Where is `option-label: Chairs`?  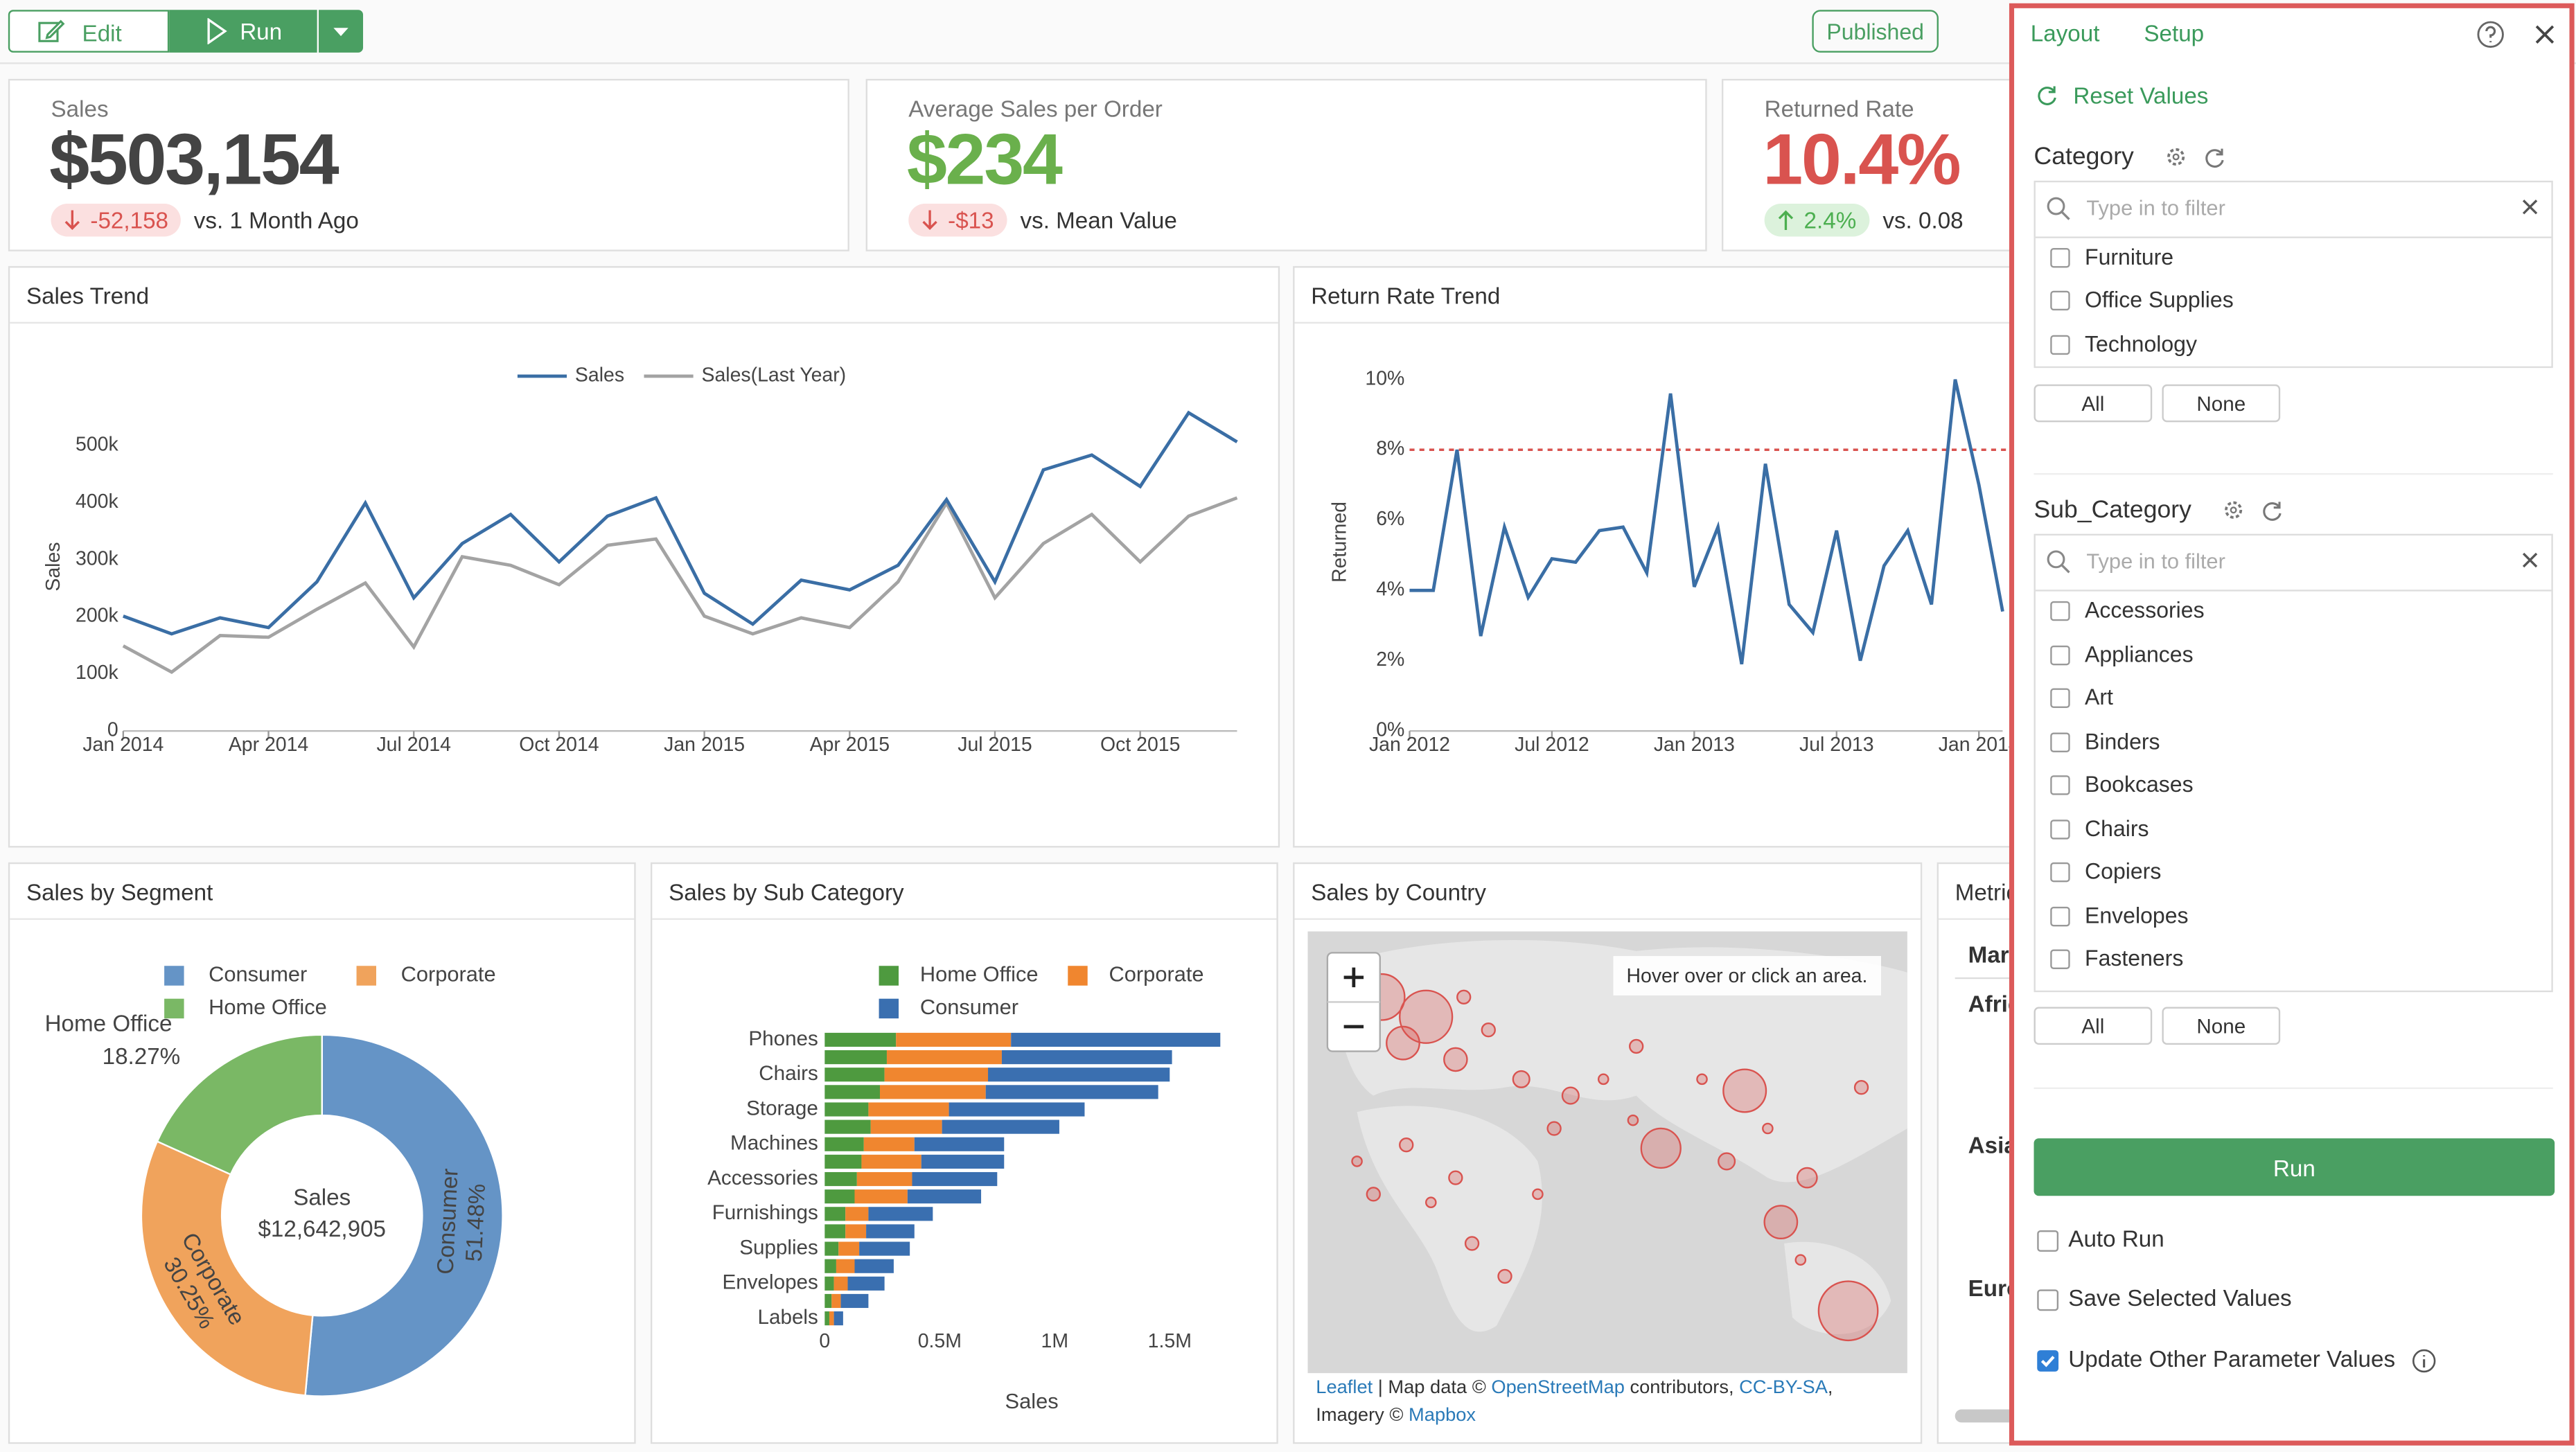
option-label: Chairs is located at coordinates (2117, 827).